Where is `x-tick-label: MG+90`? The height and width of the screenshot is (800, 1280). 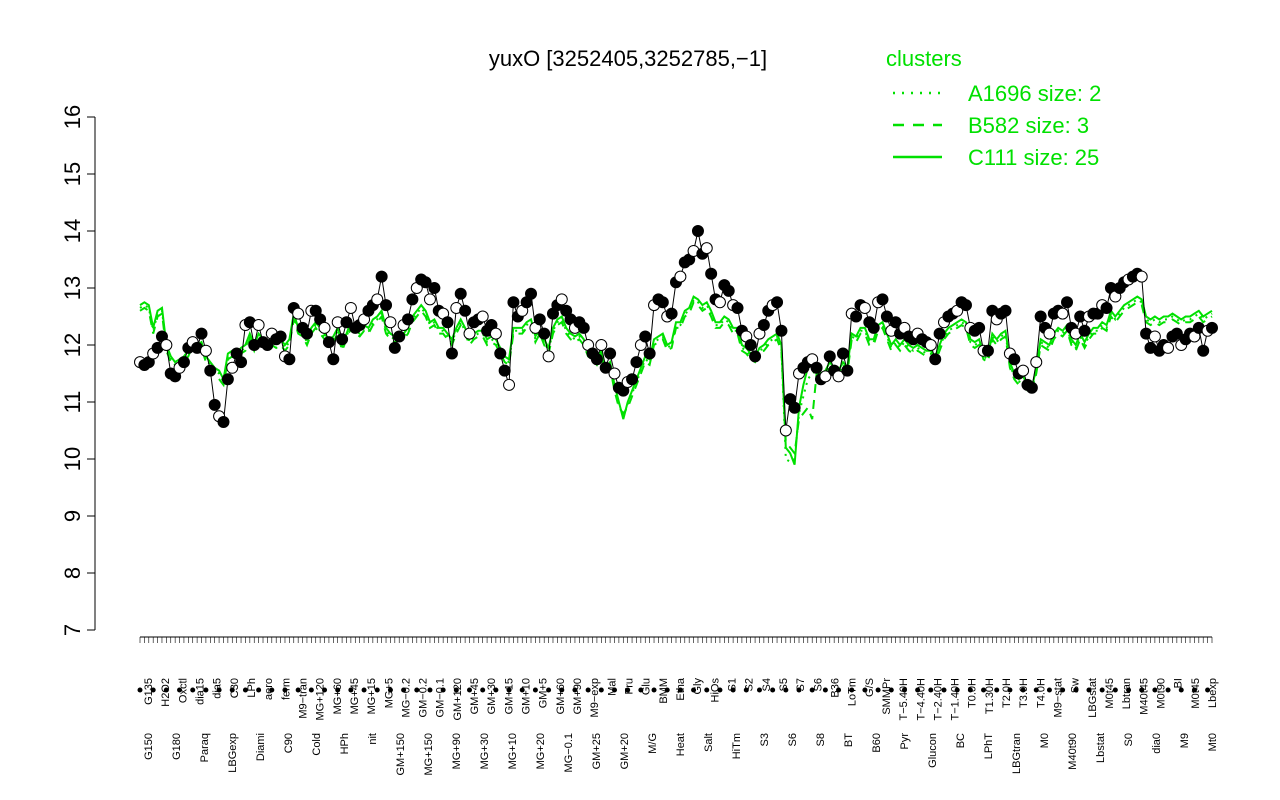
x-tick-label: MG+90 is located at coordinates (457, 751).